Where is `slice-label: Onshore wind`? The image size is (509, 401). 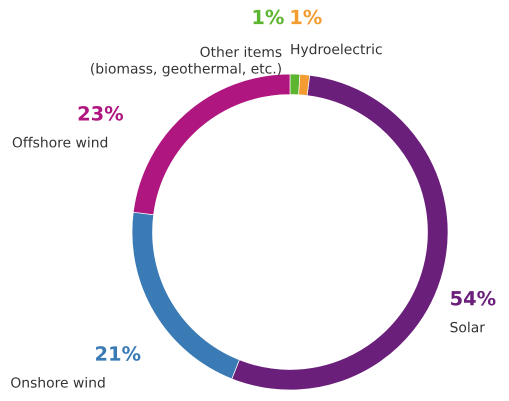 slice-label: Onshore wind is located at coordinates (58, 382).